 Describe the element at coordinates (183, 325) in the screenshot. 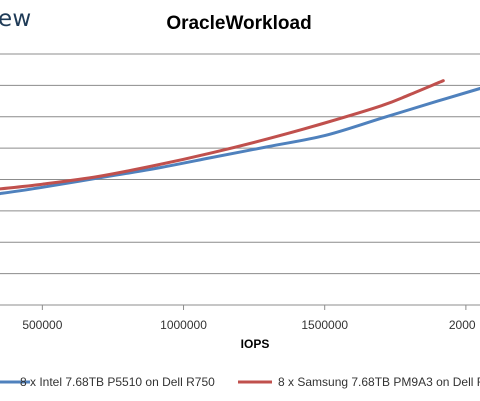

I see `x-tick-label-1: 1000000` at that location.